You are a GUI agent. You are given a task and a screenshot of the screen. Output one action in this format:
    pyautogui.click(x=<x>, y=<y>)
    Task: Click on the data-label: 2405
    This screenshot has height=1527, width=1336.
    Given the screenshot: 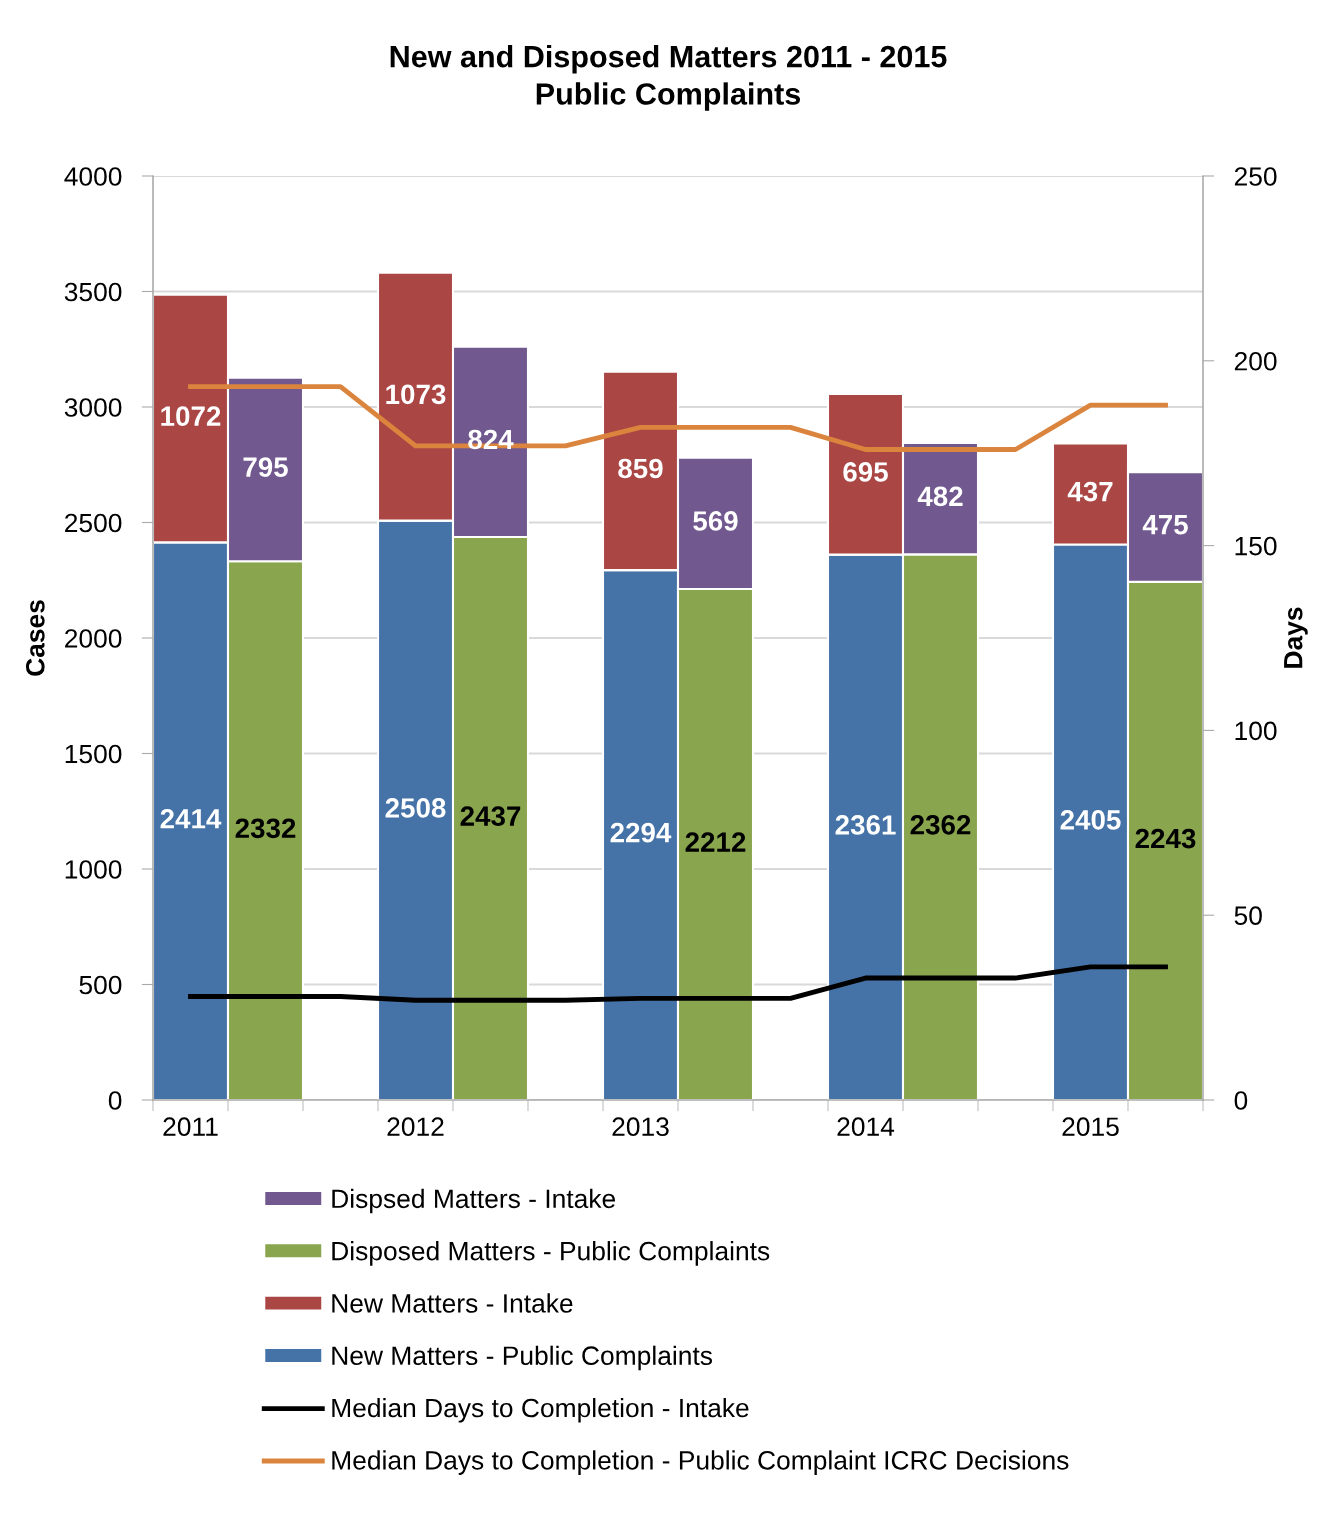 What is the action you would take?
    pyautogui.click(x=1090, y=820)
    